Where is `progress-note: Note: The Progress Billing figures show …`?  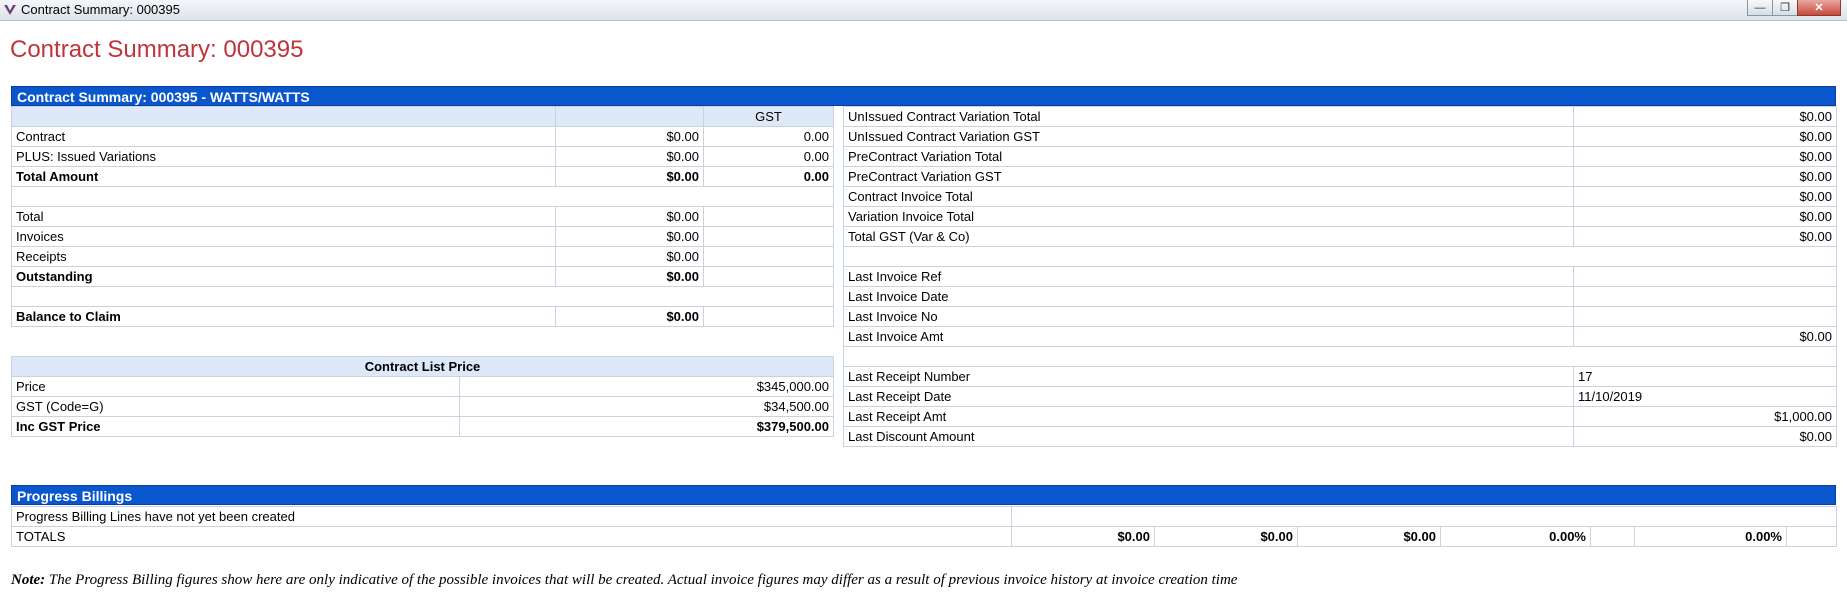 progress-note: Note: The Progress Billing figures show … is located at coordinates (624, 580).